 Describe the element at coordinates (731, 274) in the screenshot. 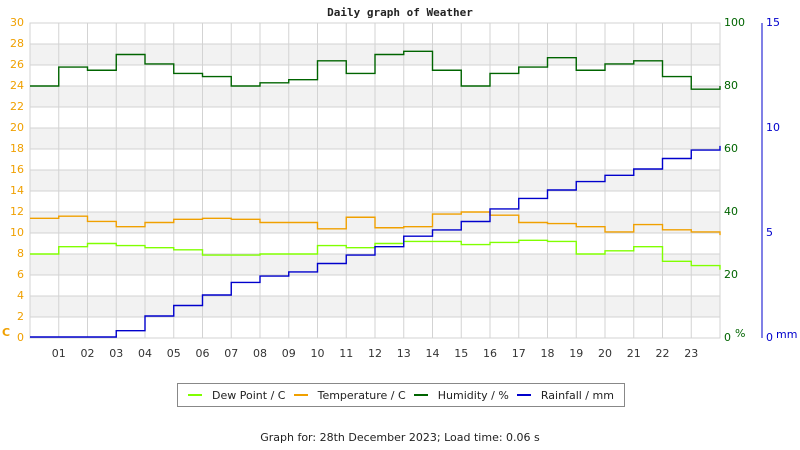

I see `humidity-tick: 20` at that location.